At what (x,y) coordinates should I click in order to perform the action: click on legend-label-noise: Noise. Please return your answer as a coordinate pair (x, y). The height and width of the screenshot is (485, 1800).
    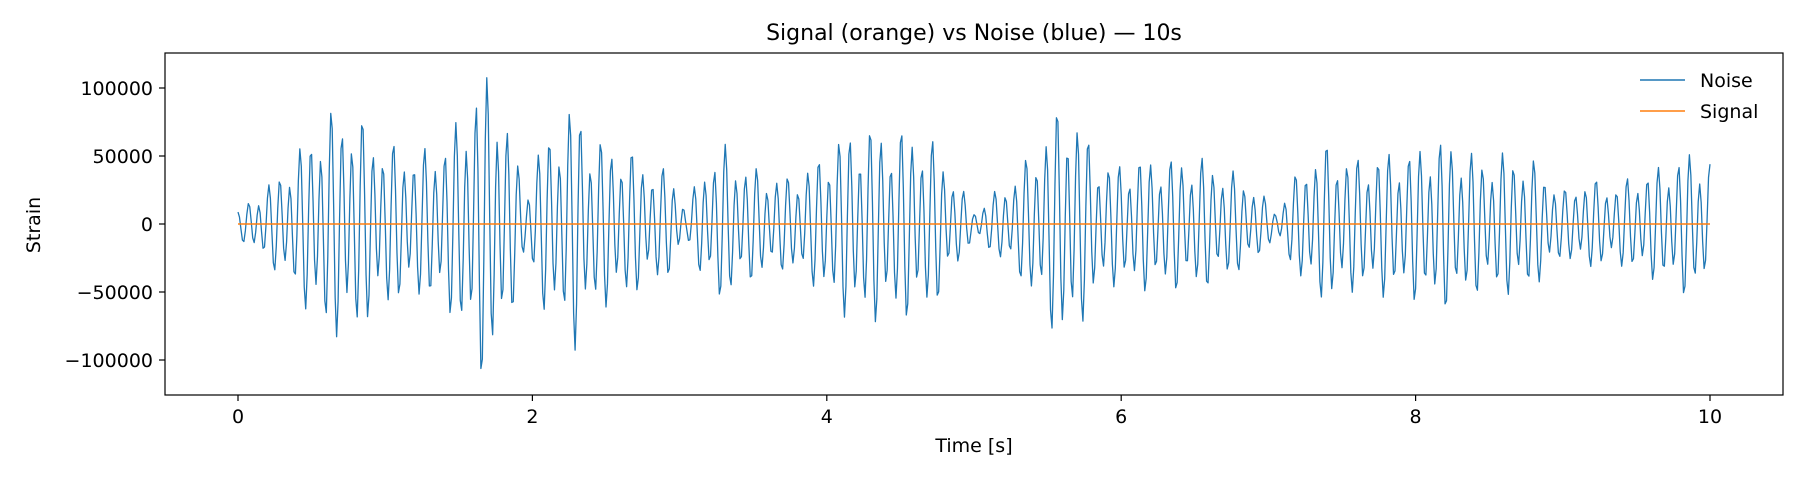
    Looking at the image, I should click on (1726, 81).